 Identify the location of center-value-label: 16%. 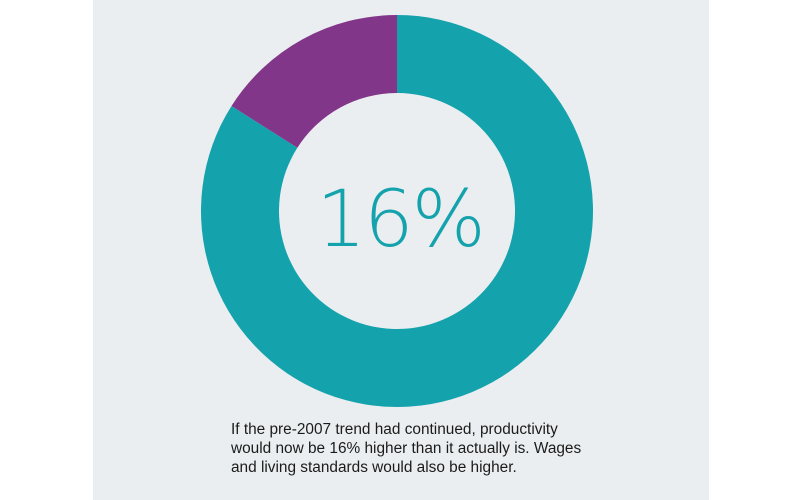
(400, 220).